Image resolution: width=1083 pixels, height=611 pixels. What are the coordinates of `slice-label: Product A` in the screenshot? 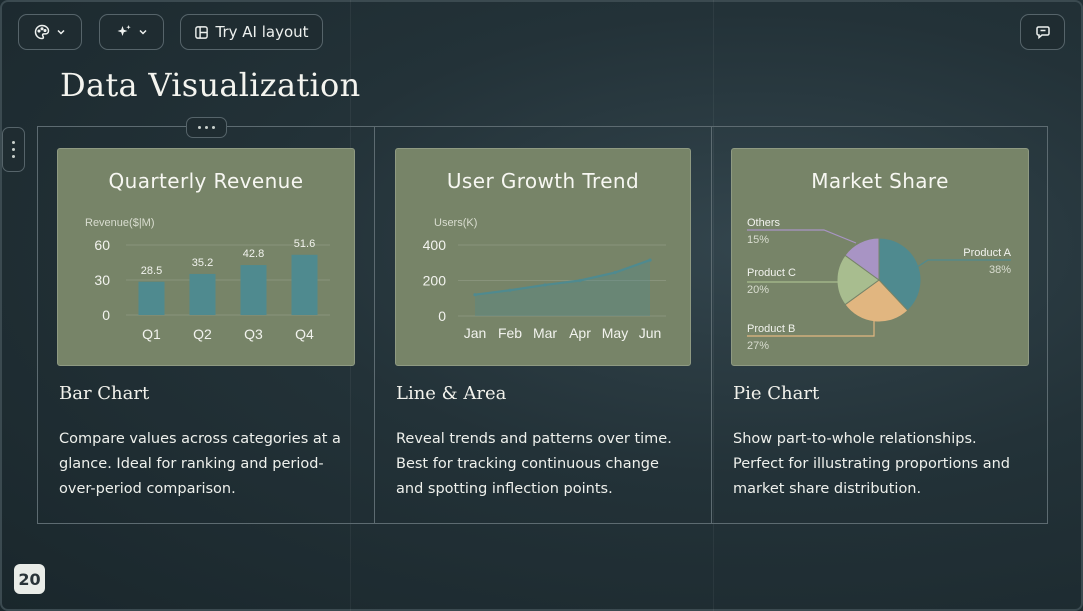 It's located at (987, 253).